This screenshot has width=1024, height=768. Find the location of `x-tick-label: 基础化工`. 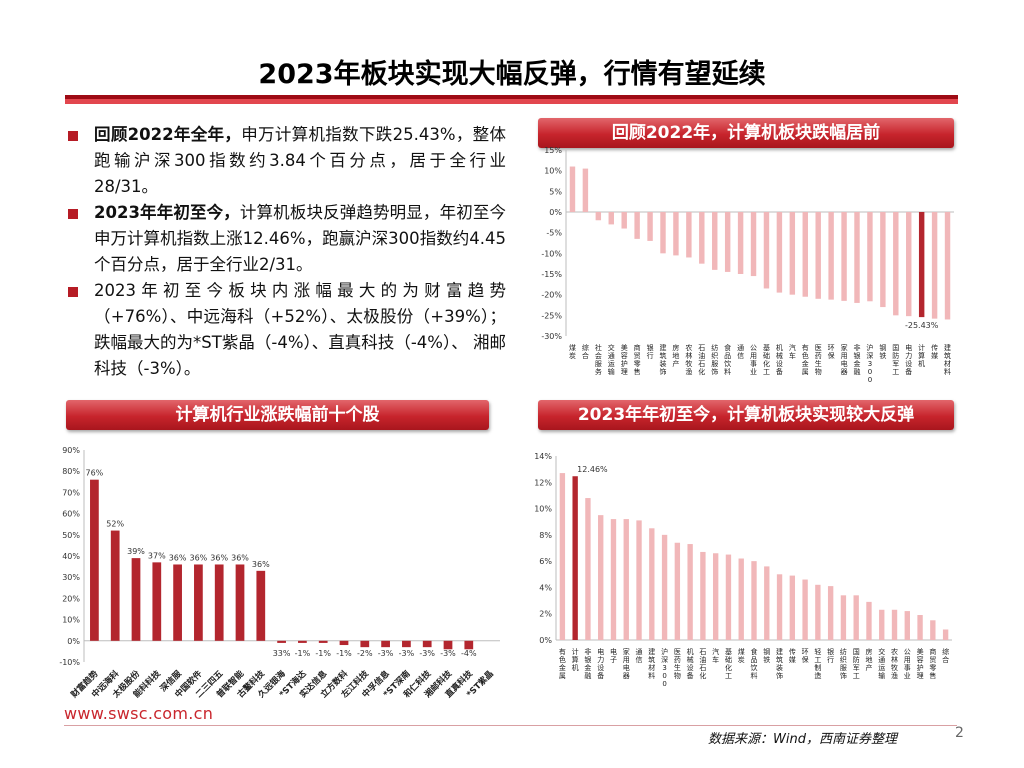

x-tick-label: 基础化工 is located at coordinates (728, 663).